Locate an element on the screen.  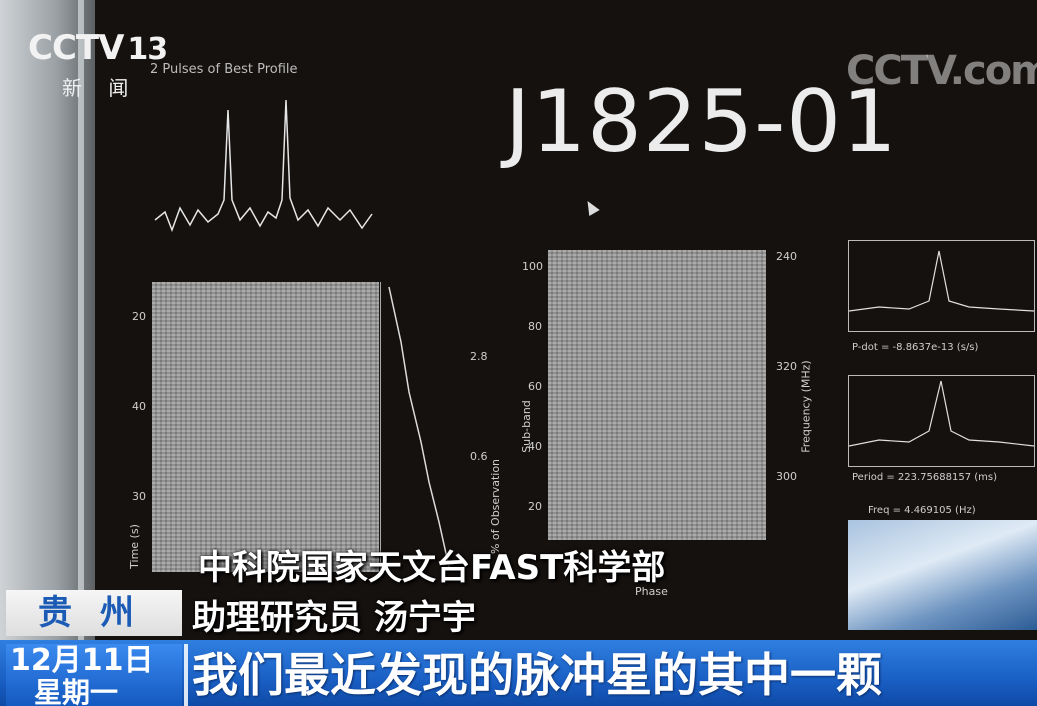
mid-tick-3: 60 is located at coordinates (535, 386).